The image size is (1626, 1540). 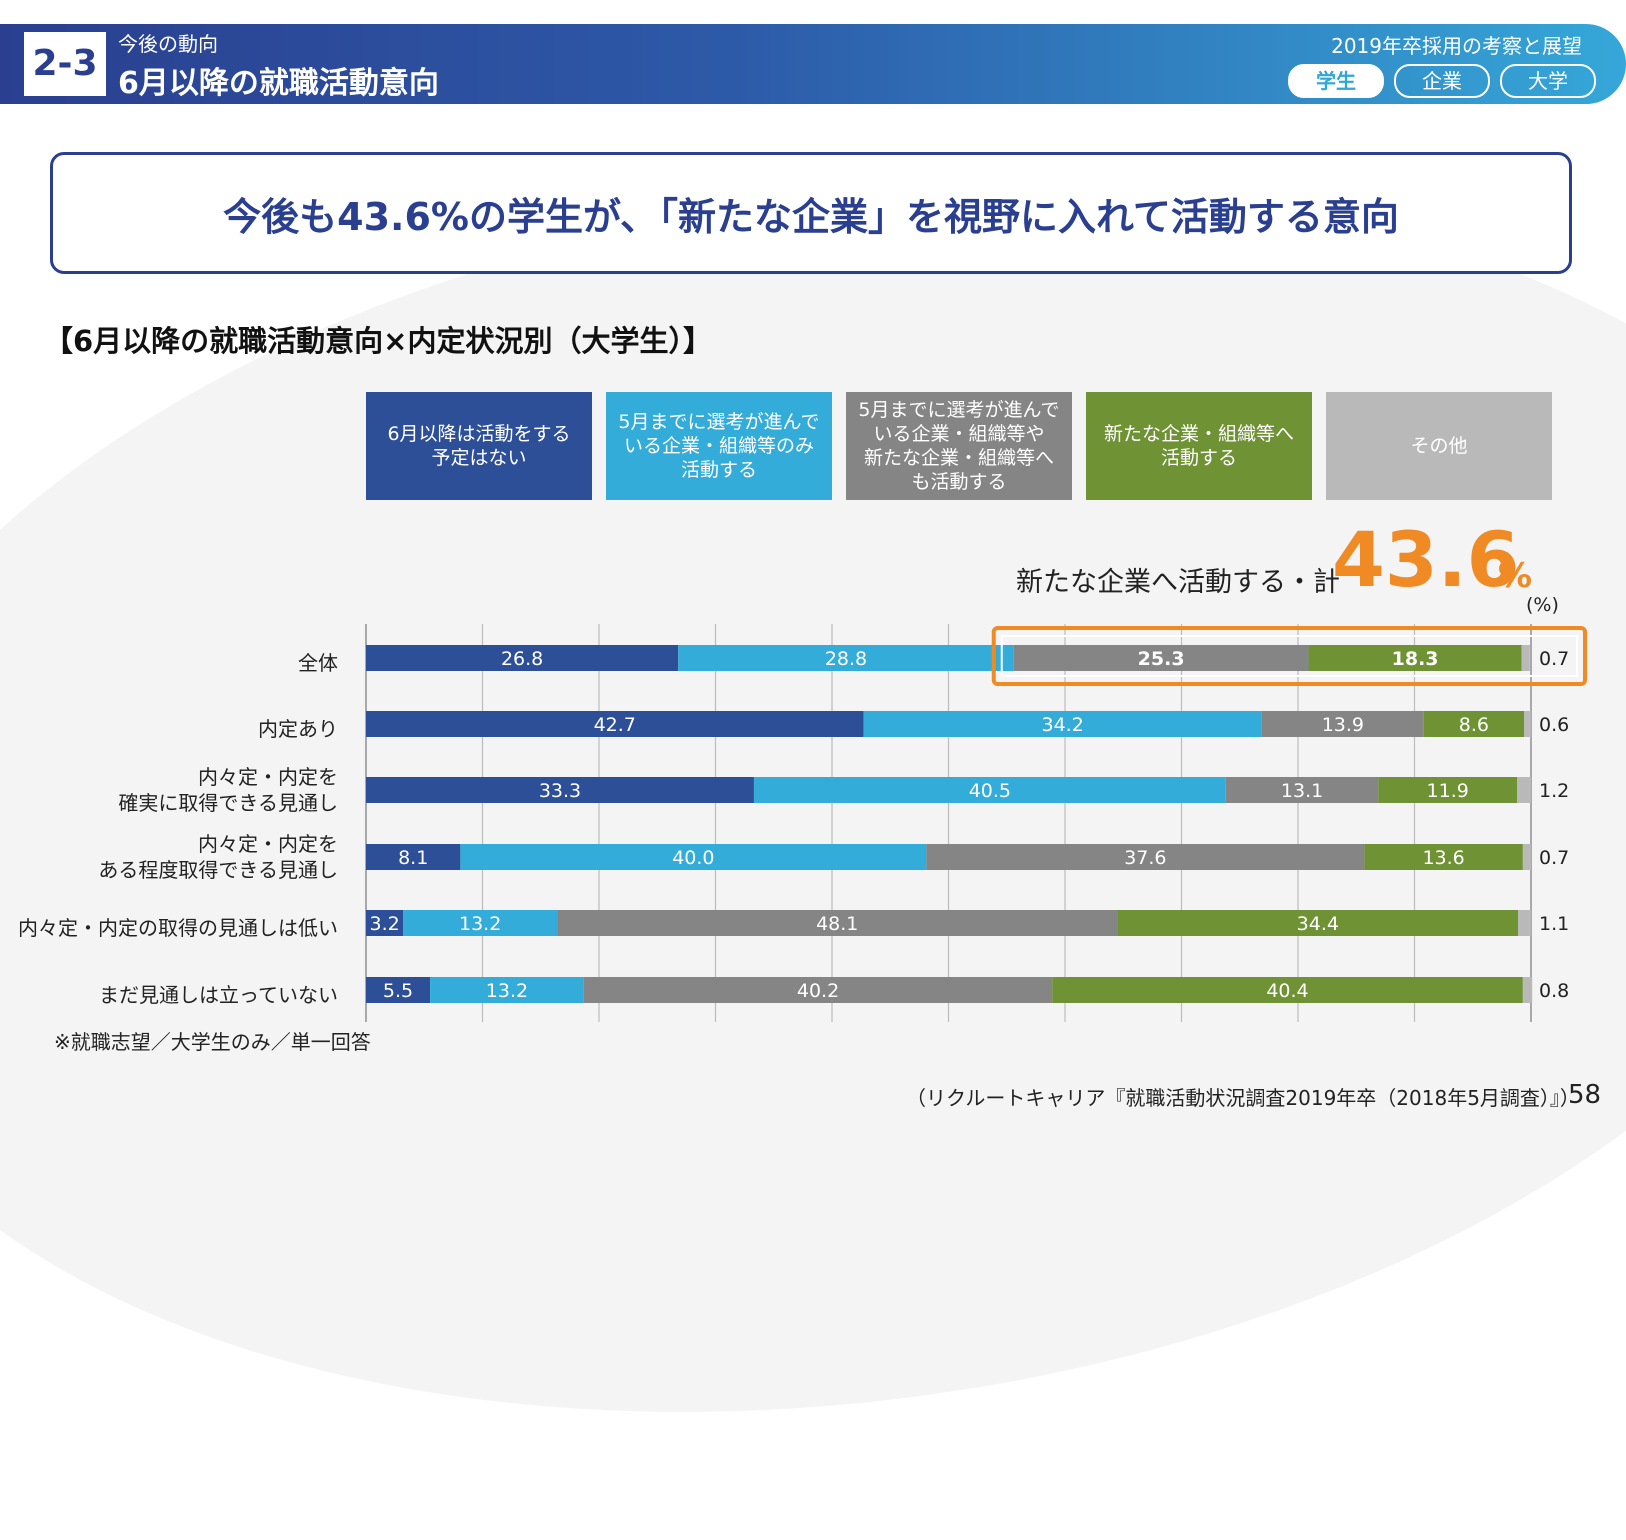 I want to click on report-caption: 2019年卒採用の考察と展望, so click(x=1456, y=46).